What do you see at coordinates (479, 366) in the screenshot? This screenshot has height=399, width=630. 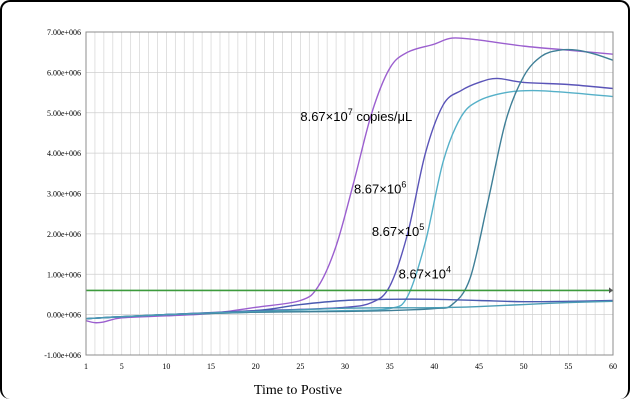 I see `x-tick-label: 45` at bounding box center [479, 366].